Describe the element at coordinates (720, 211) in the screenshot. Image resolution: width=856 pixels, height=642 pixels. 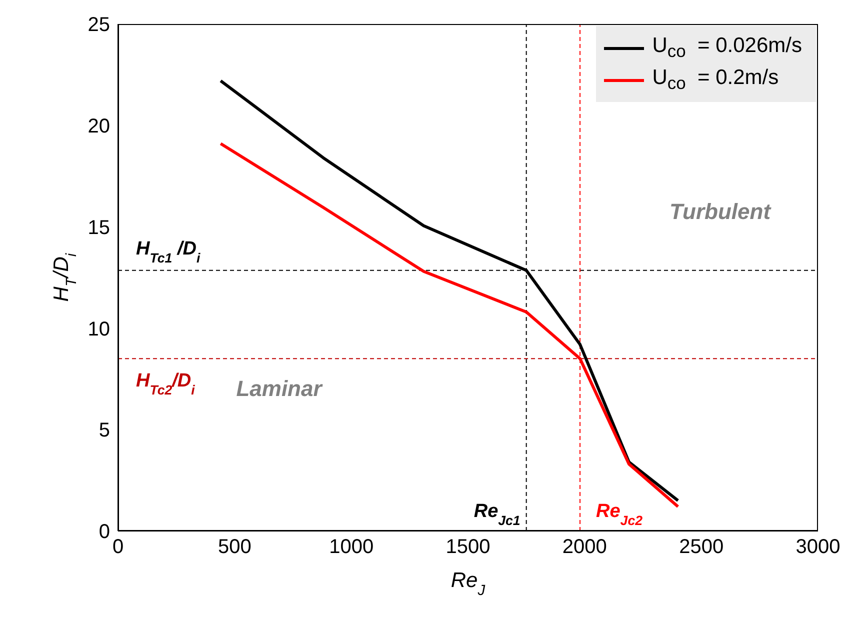
I see `annotation: Turbulent` at that location.